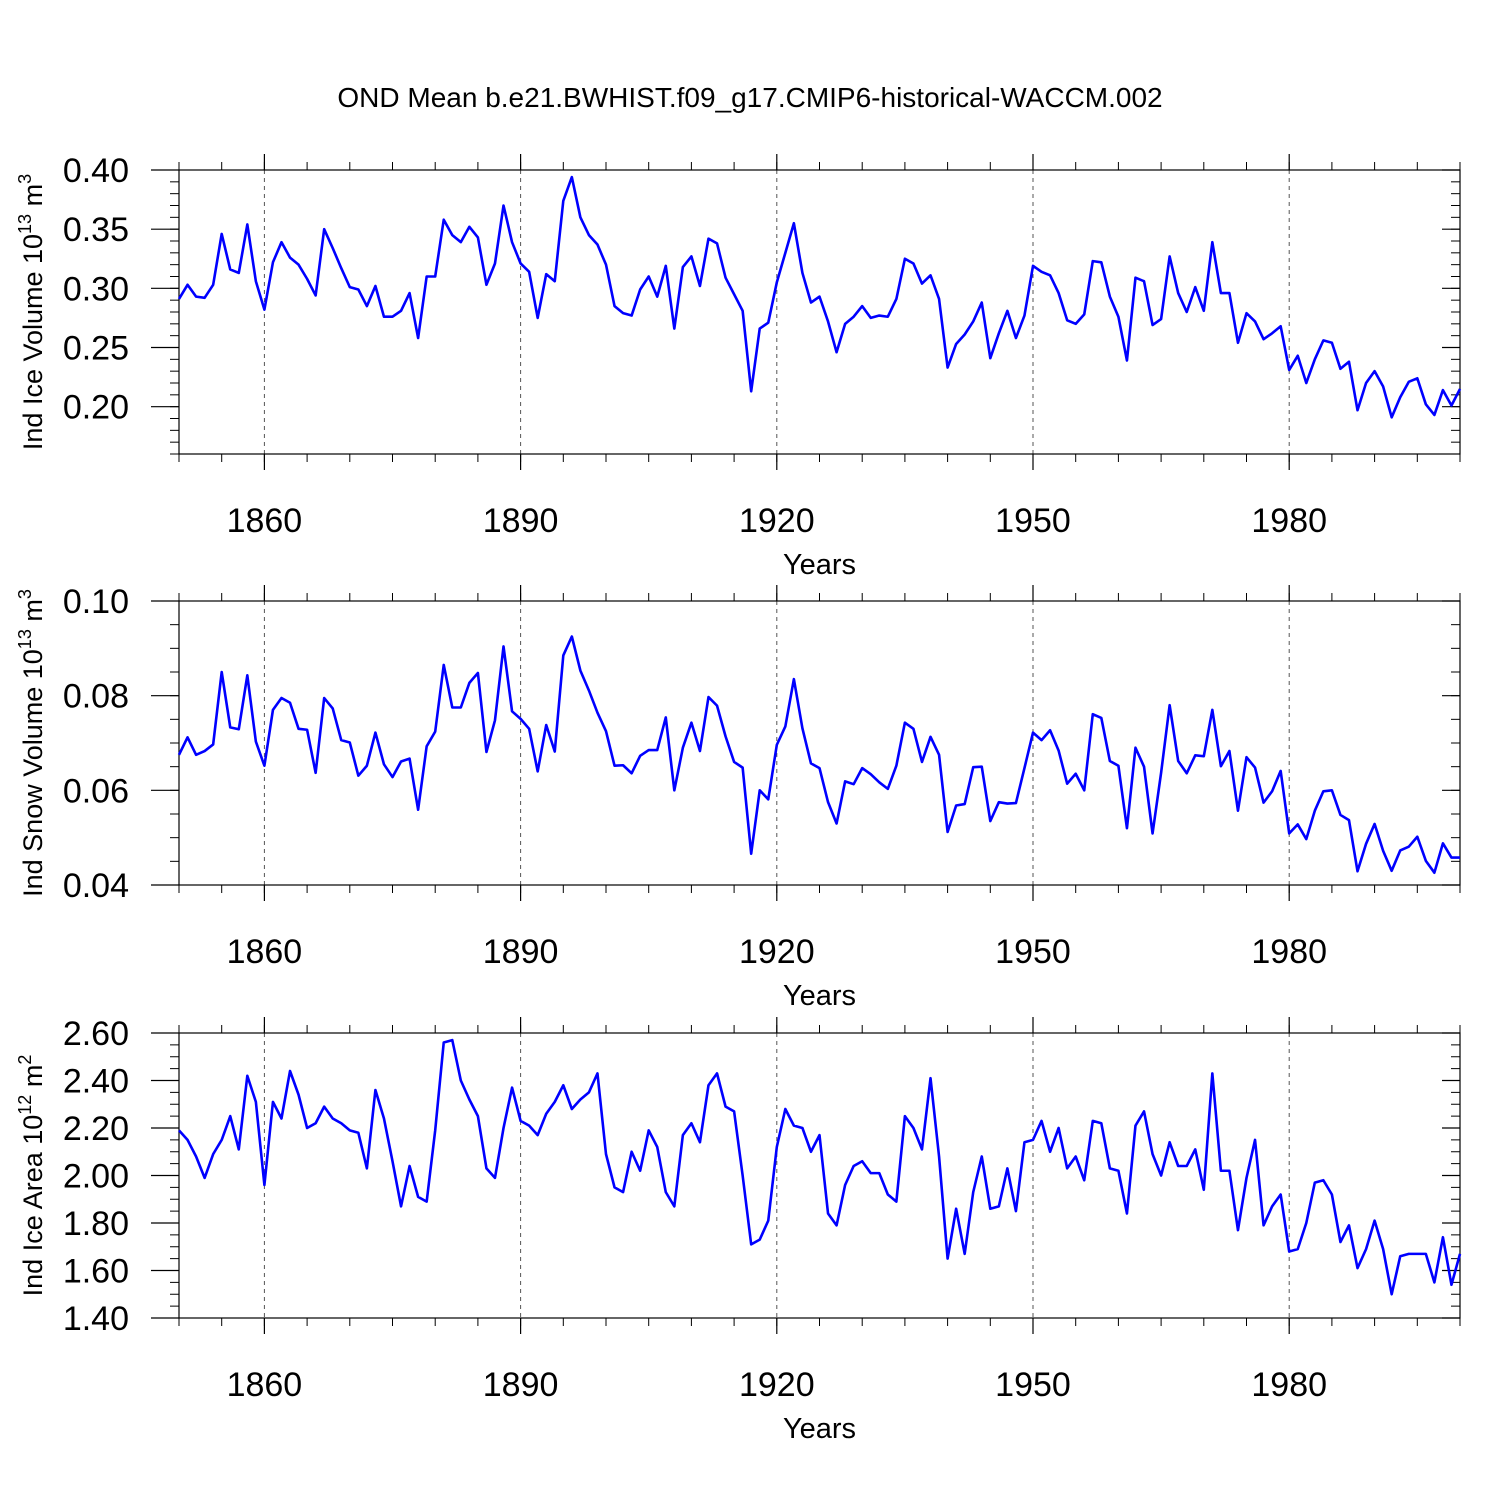  What do you see at coordinates (96, 408) in the screenshot?
I see `y-tick-label: 0.20` at bounding box center [96, 408].